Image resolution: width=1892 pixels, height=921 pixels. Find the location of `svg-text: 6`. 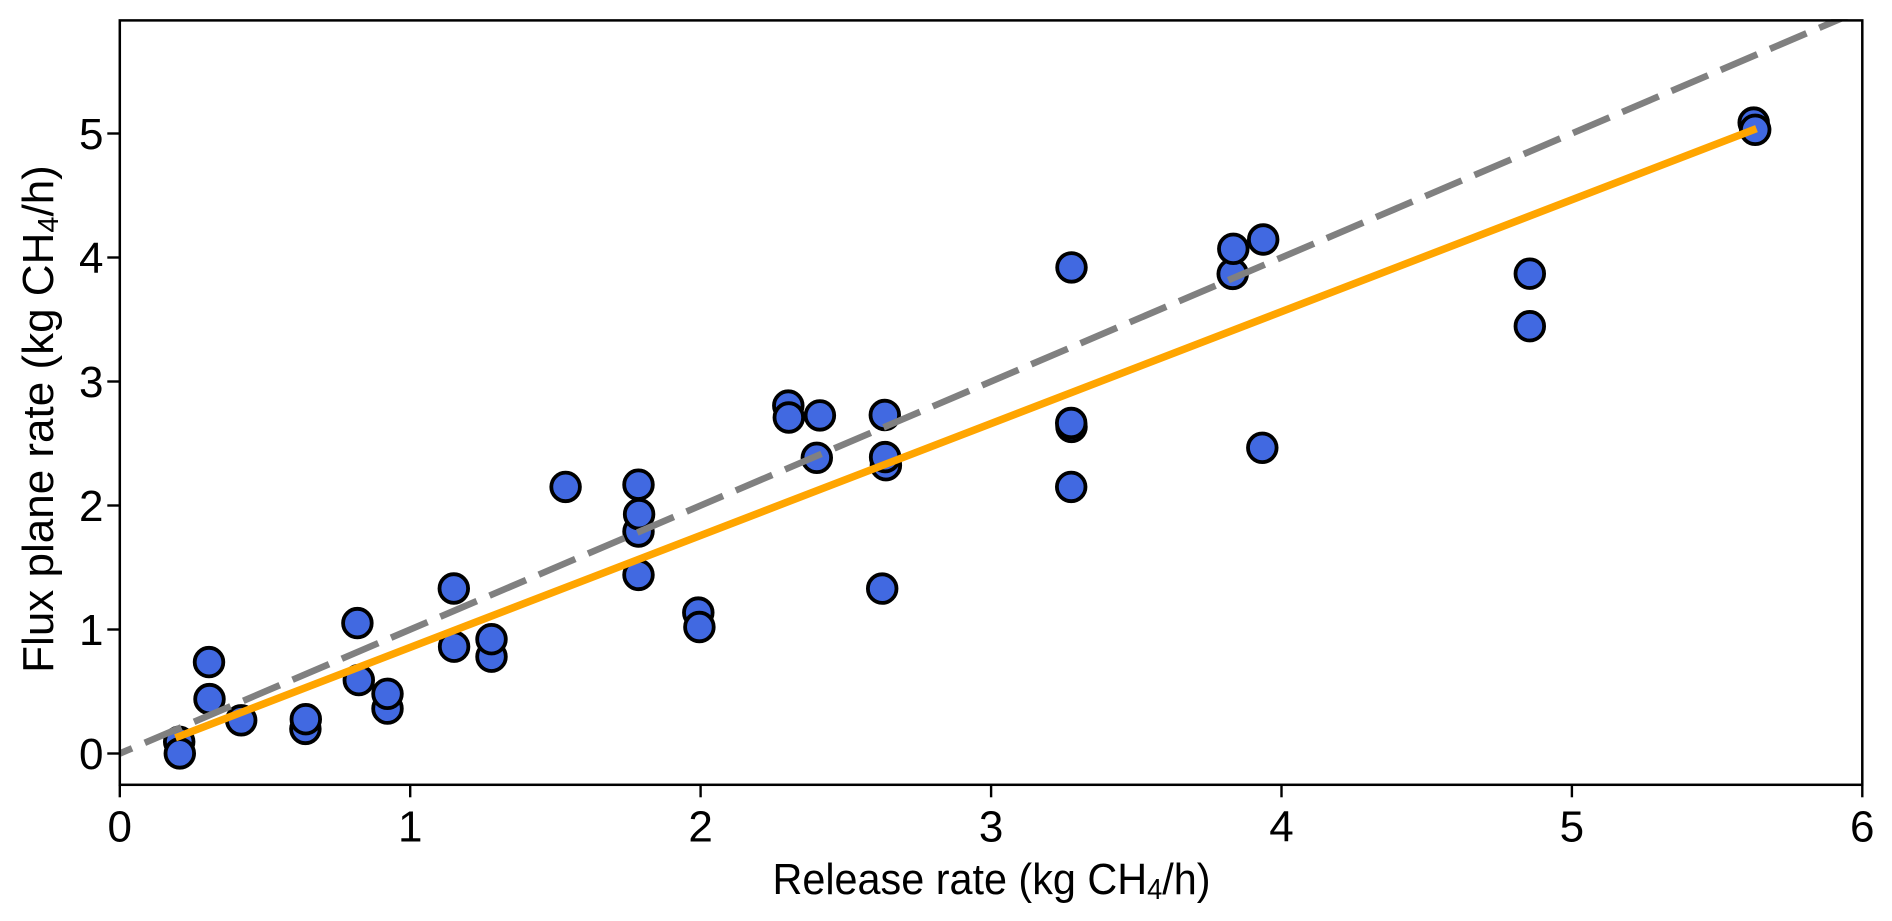

svg-text: 6 is located at coordinates (1862, 827).